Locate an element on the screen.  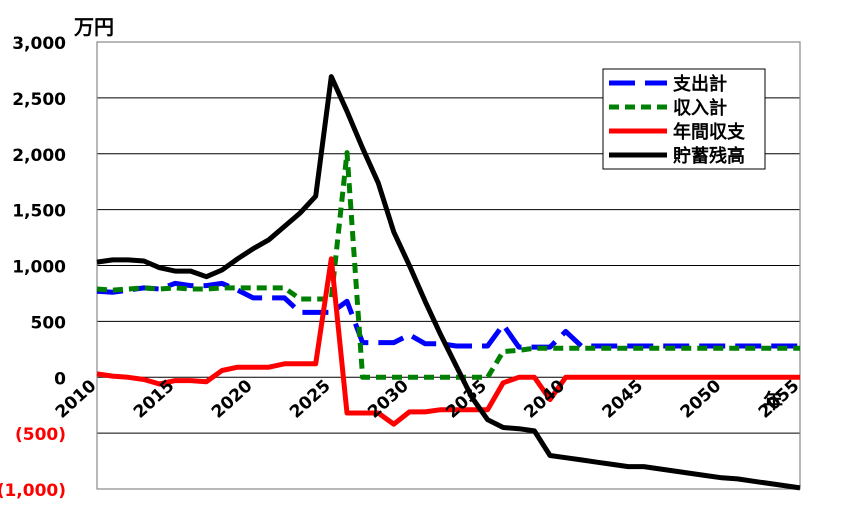
legend-label: 貯蓄残高 is located at coordinates (709, 156).